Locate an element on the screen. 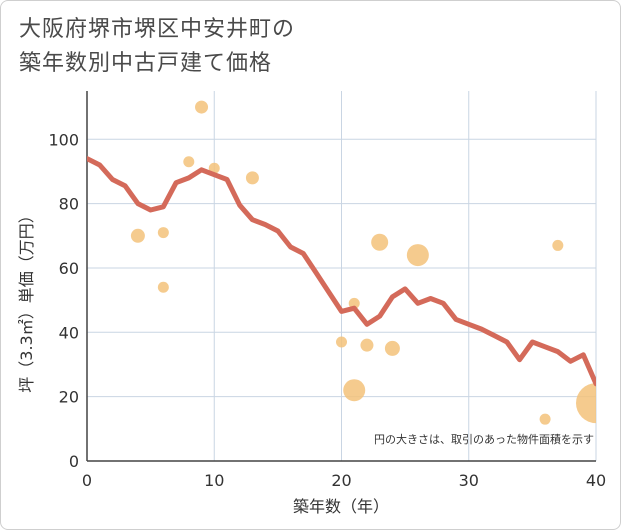 The height and width of the screenshot is (530, 621). y-axis-title: 坪（3.3㎡）単価（万円） is located at coordinates (26, 299).